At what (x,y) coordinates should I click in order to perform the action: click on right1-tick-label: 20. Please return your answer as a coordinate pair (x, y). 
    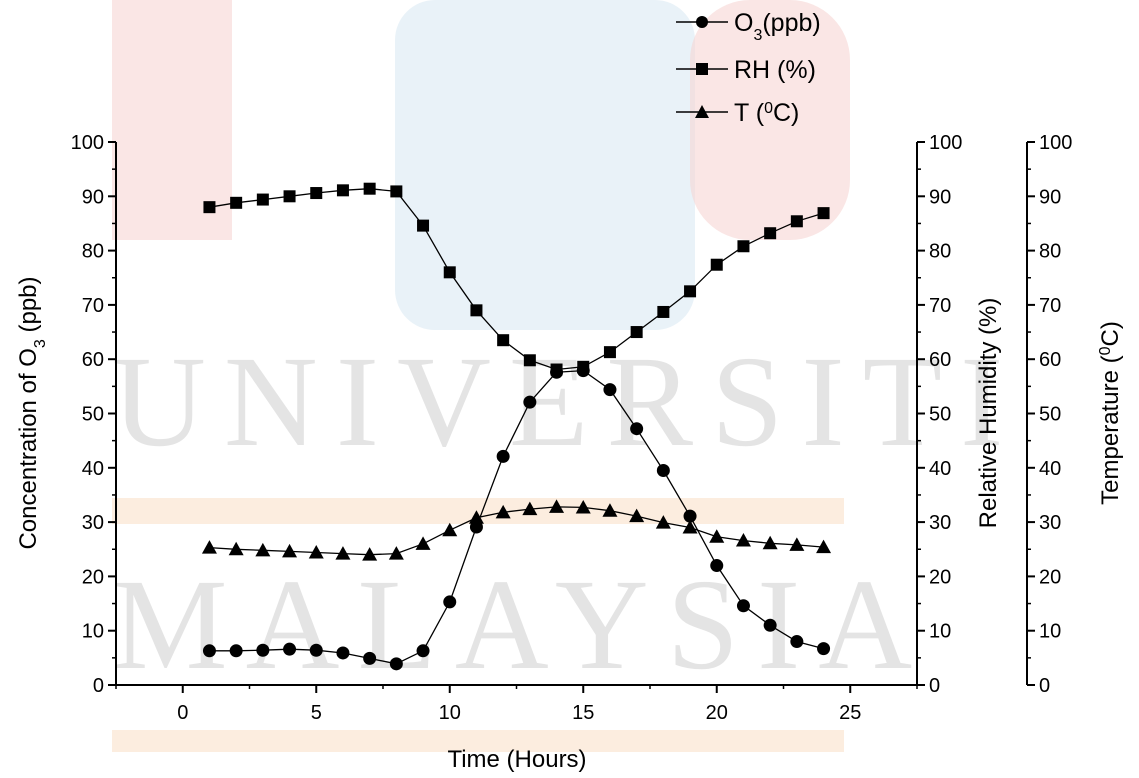
    Looking at the image, I should click on (940, 577).